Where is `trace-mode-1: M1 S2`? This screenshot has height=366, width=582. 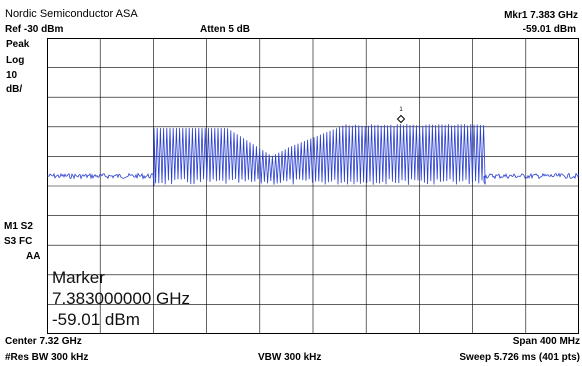 trace-mode-1: M1 S2 is located at coordinates (18, 226).